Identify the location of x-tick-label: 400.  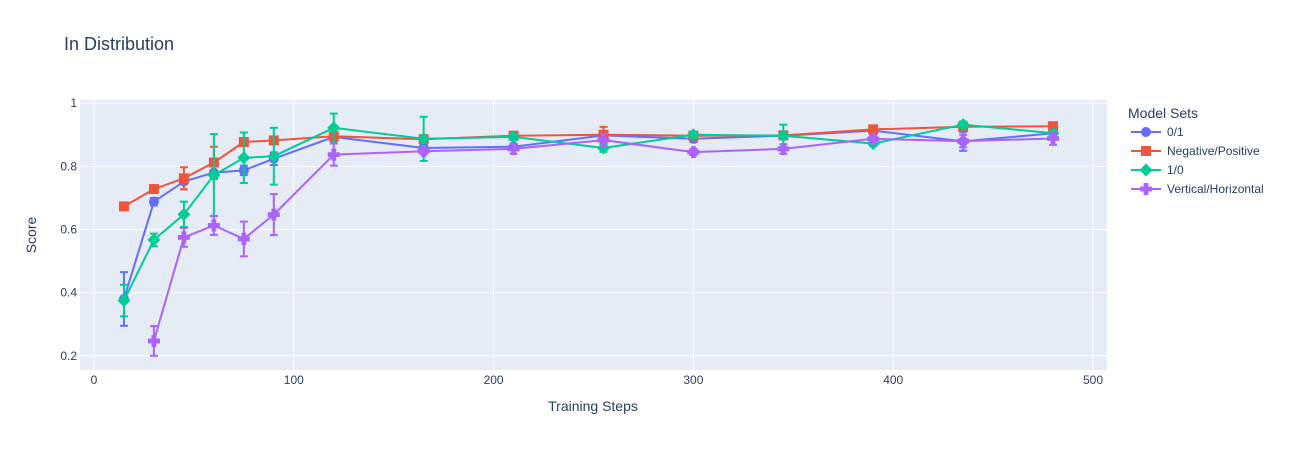
(893, 380).